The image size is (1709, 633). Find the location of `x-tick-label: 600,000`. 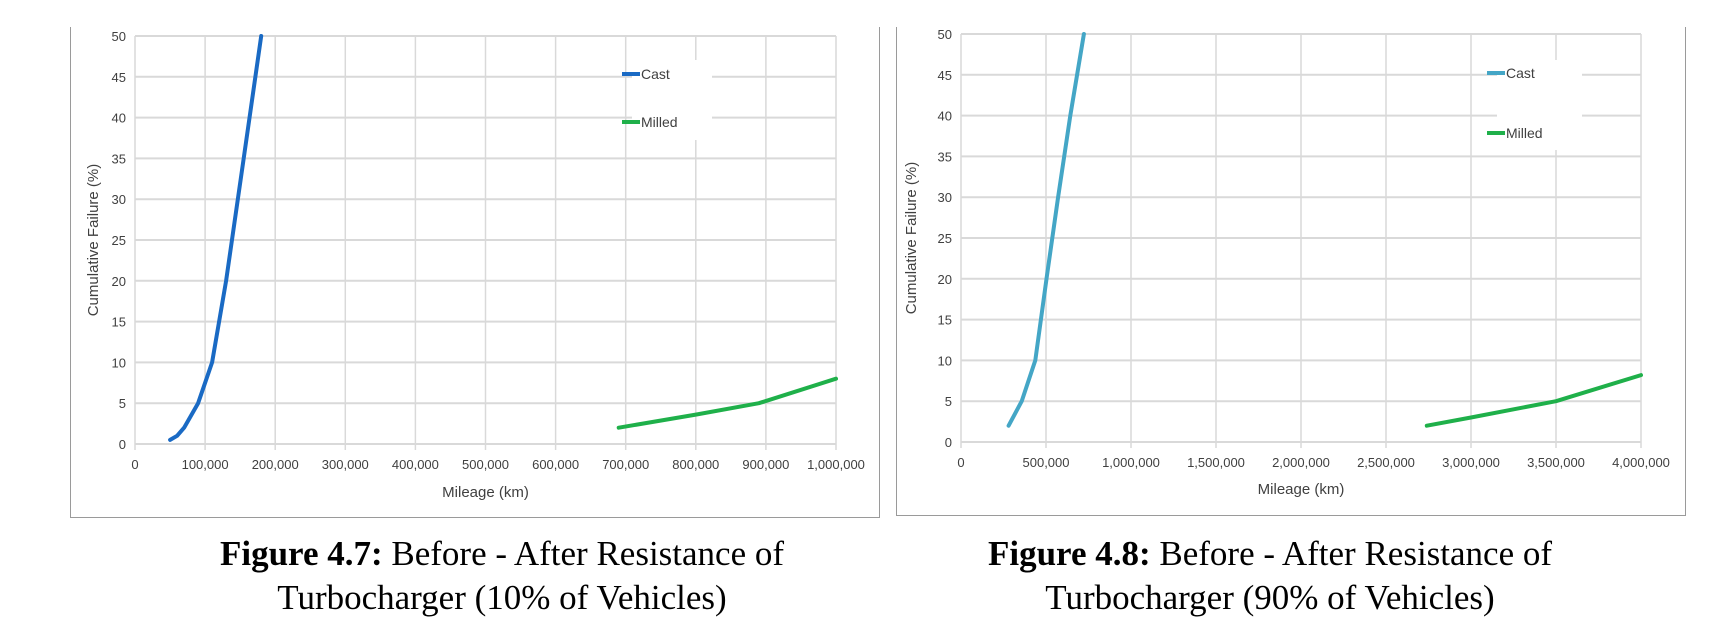

x-tick-label: 600,000 is located at coordinates (555, 464).